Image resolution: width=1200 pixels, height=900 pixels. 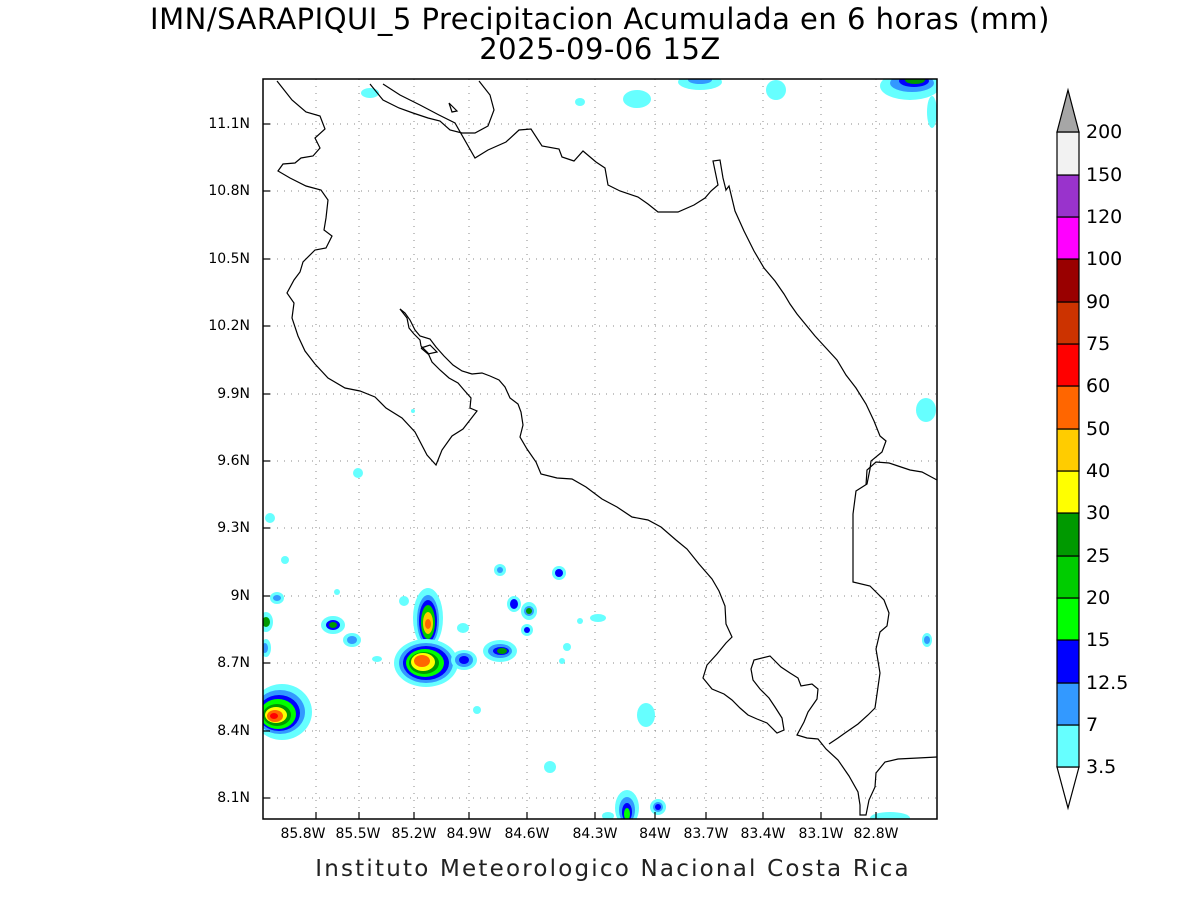 What do you see at coordinates (233, 663) in the screenshot?
I see `lat-tick-label: 8.7N` at bounding box center [233, 663].